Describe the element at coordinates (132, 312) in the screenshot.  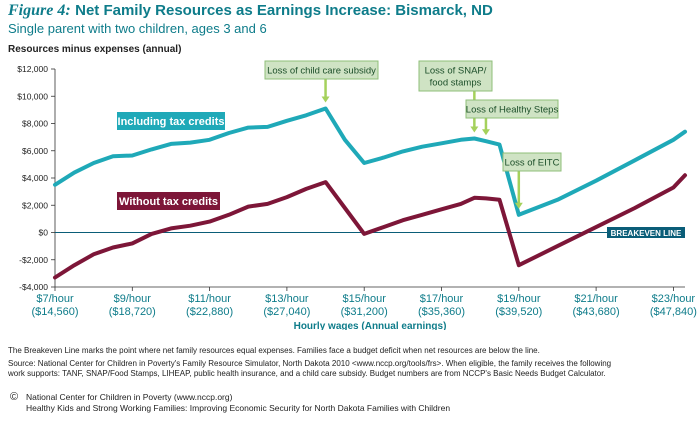
I see `x-tick-label-earnings: ($18,720)` at that location.